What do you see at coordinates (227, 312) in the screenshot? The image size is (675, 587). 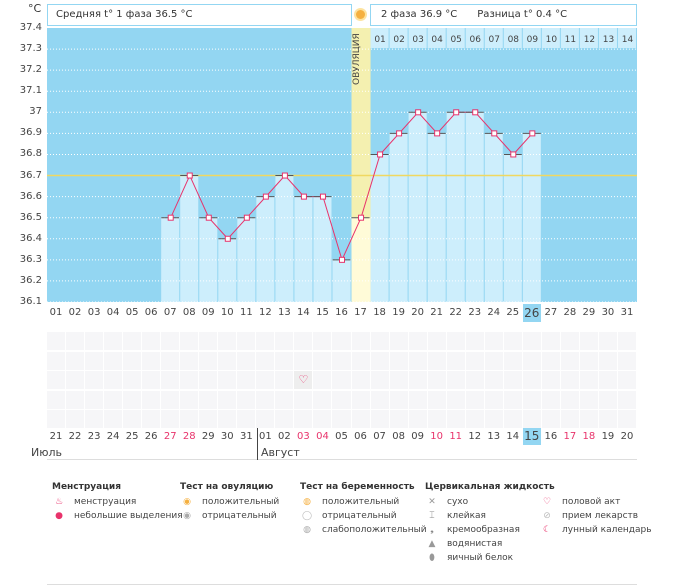 I see `cycle-day-label: 10` at bounding box center [227, 312].